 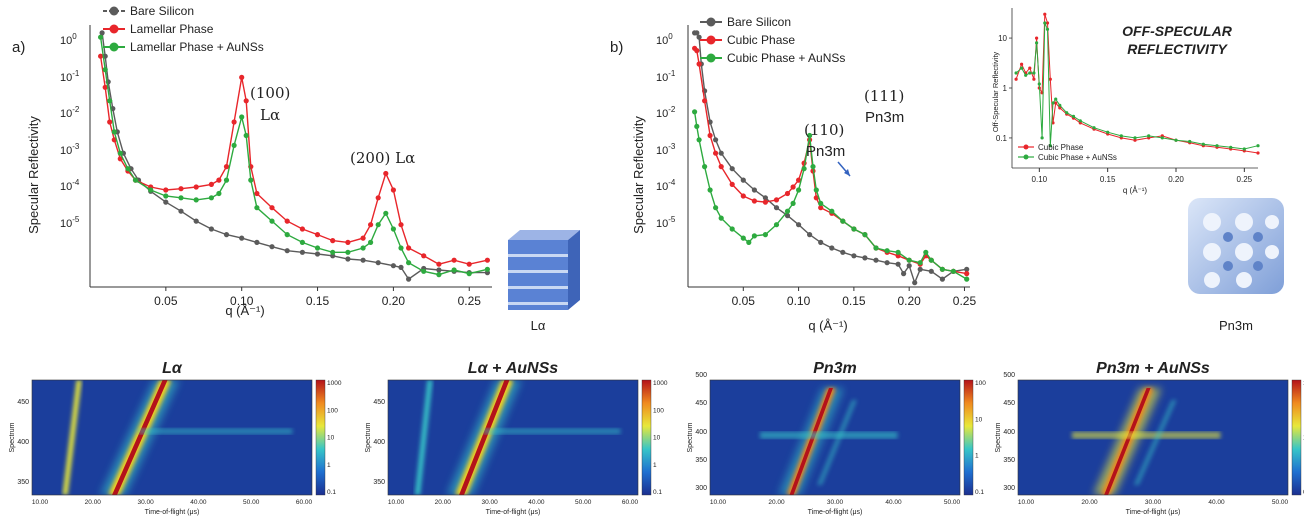 I want to click on map-y-tick-label: 500, so click(x=701, y=375).